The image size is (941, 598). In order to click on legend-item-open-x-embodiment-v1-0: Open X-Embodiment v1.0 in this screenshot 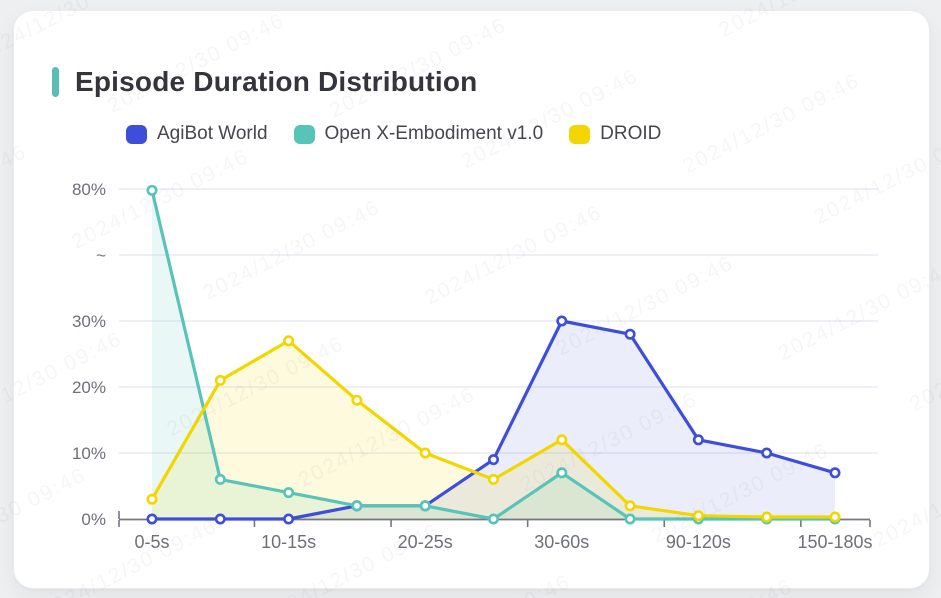, I will do `click(418, 134)`.